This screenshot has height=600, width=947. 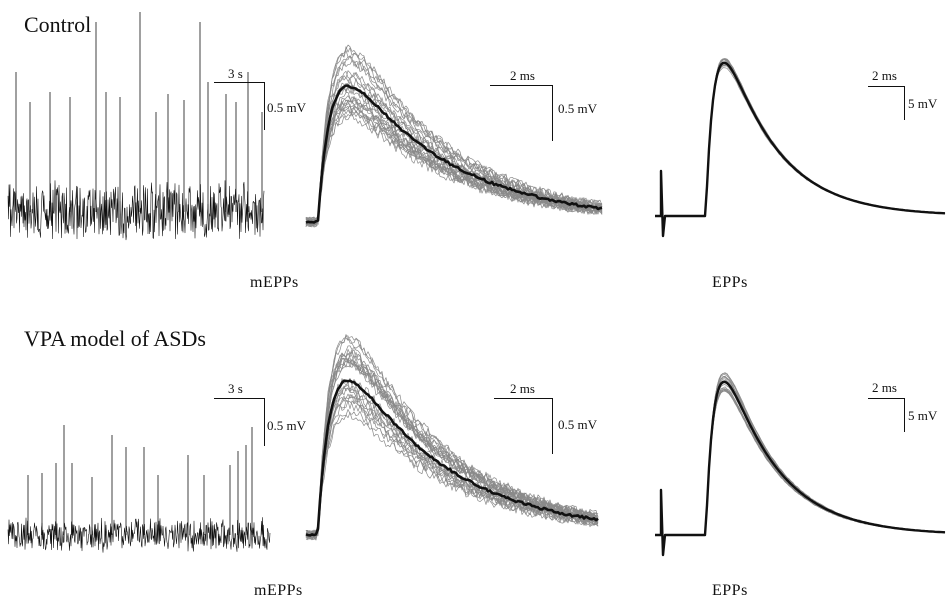 I want to click on epp-overlay-control, so click(x=800, y=148).